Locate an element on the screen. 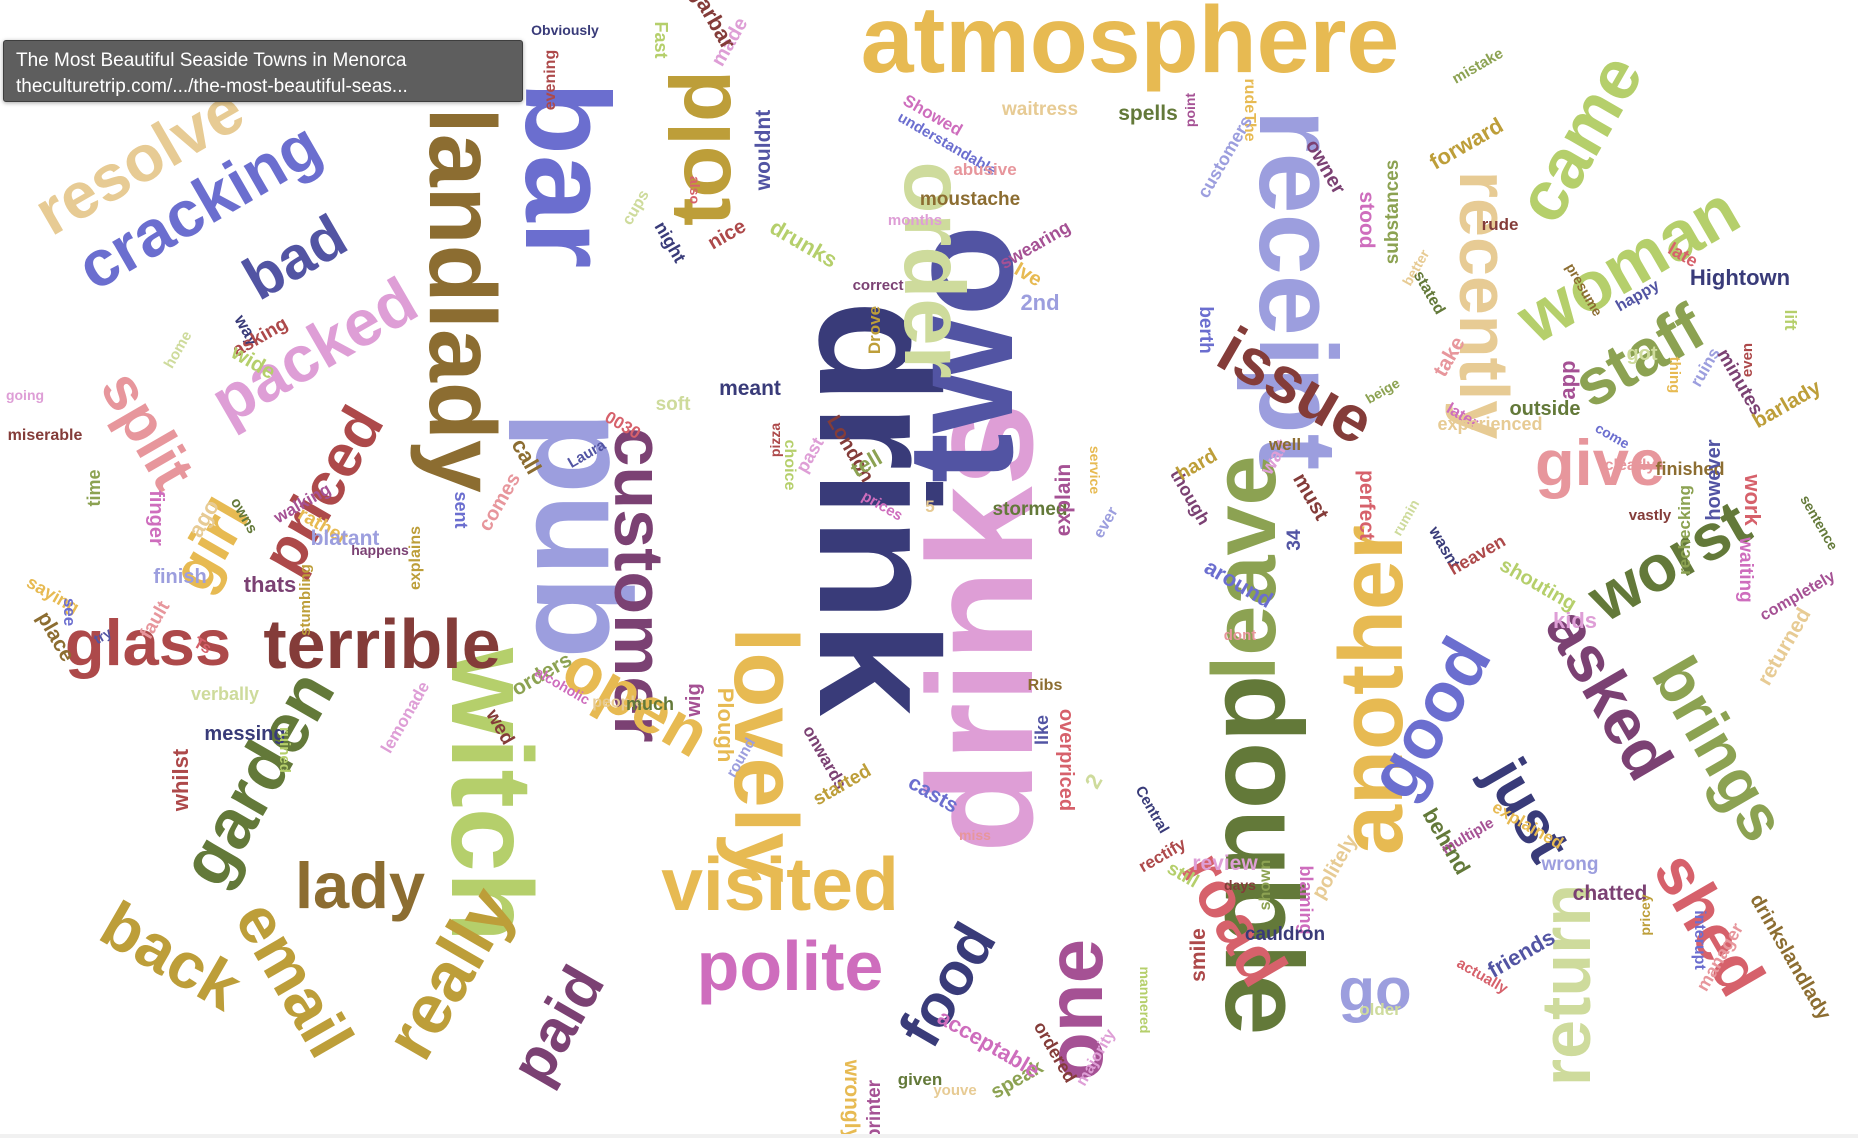 This screenshot has height=1138, width=1858. word-small: verbally is located at coordinates (225, 694).